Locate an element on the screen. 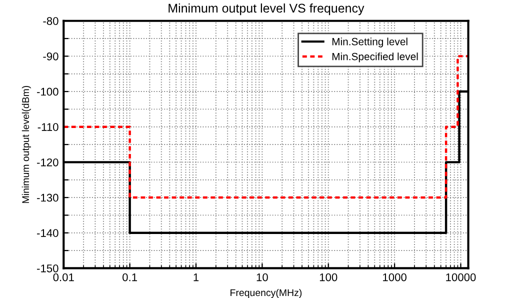 The image size is (509, 298). x-tick-label: 0.01 is located at coordinates (63, 277).